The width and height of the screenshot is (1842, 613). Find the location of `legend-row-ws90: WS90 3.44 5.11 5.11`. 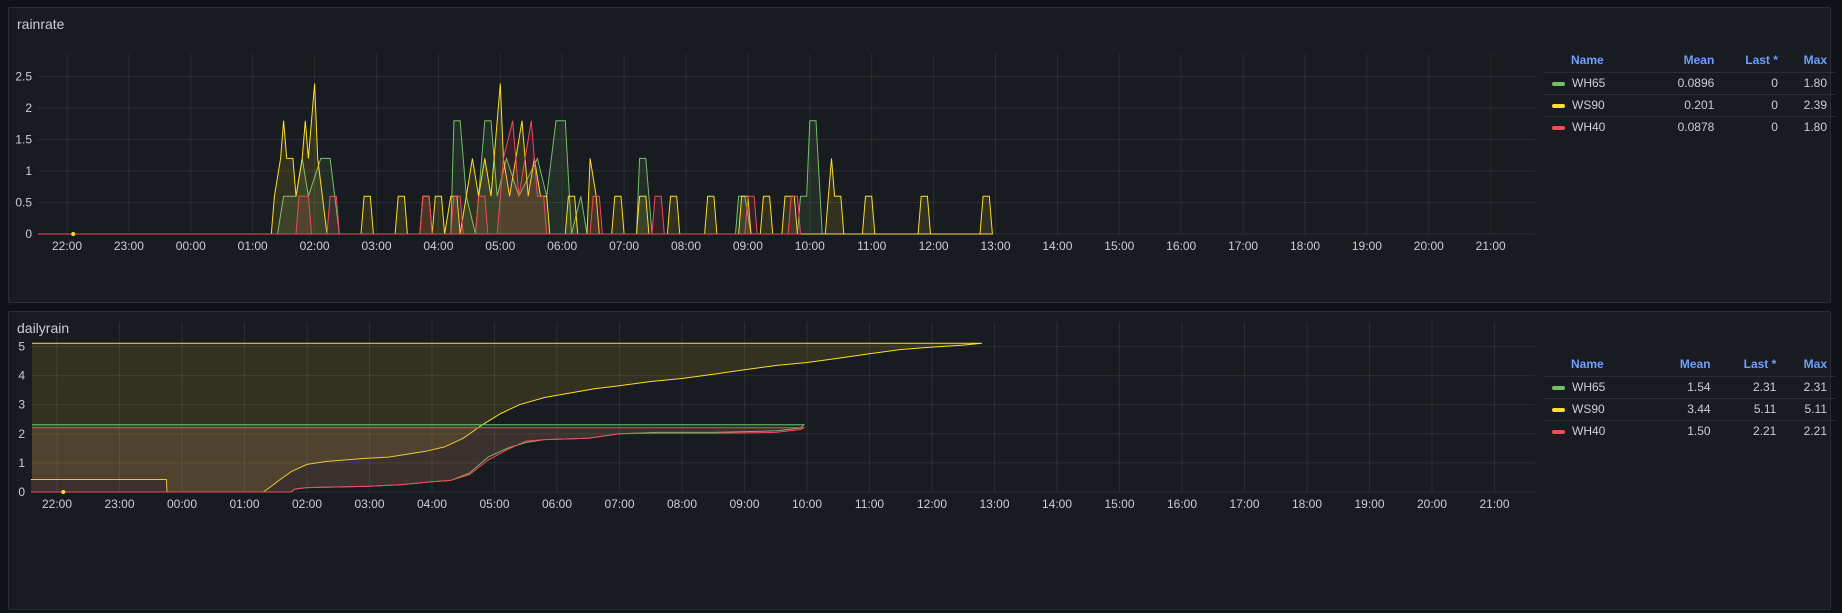

legend-row-ws90: WS90 3.44 5.11 5.11 is located at coordinates (1689, 409).